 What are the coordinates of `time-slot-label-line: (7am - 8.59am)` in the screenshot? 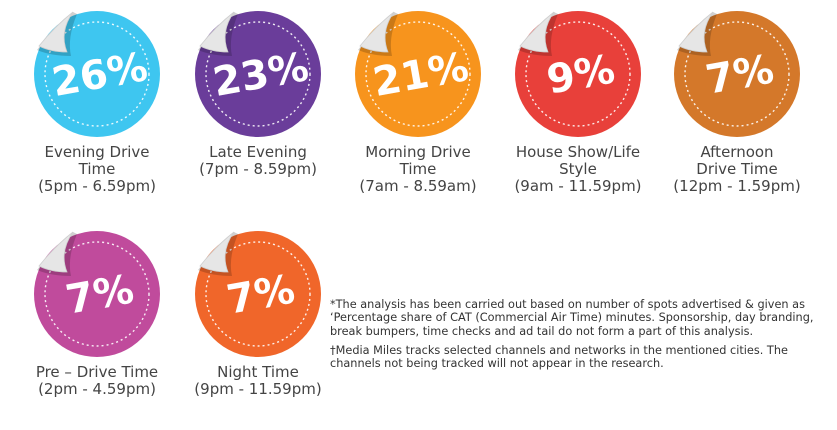 It's located at (418, 186).